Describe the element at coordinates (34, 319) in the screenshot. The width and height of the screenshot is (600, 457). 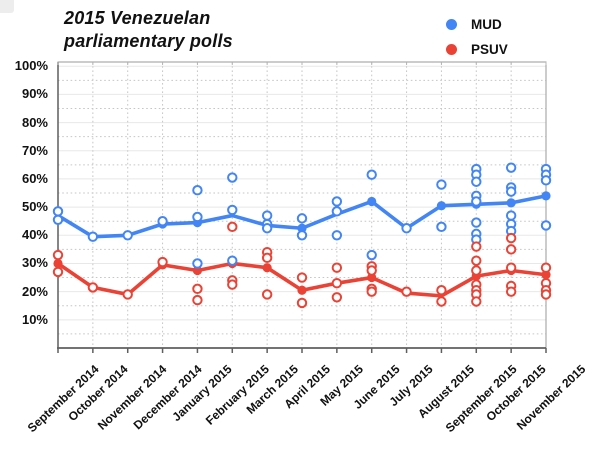
I see `y-tick-label: 10%` at that location.